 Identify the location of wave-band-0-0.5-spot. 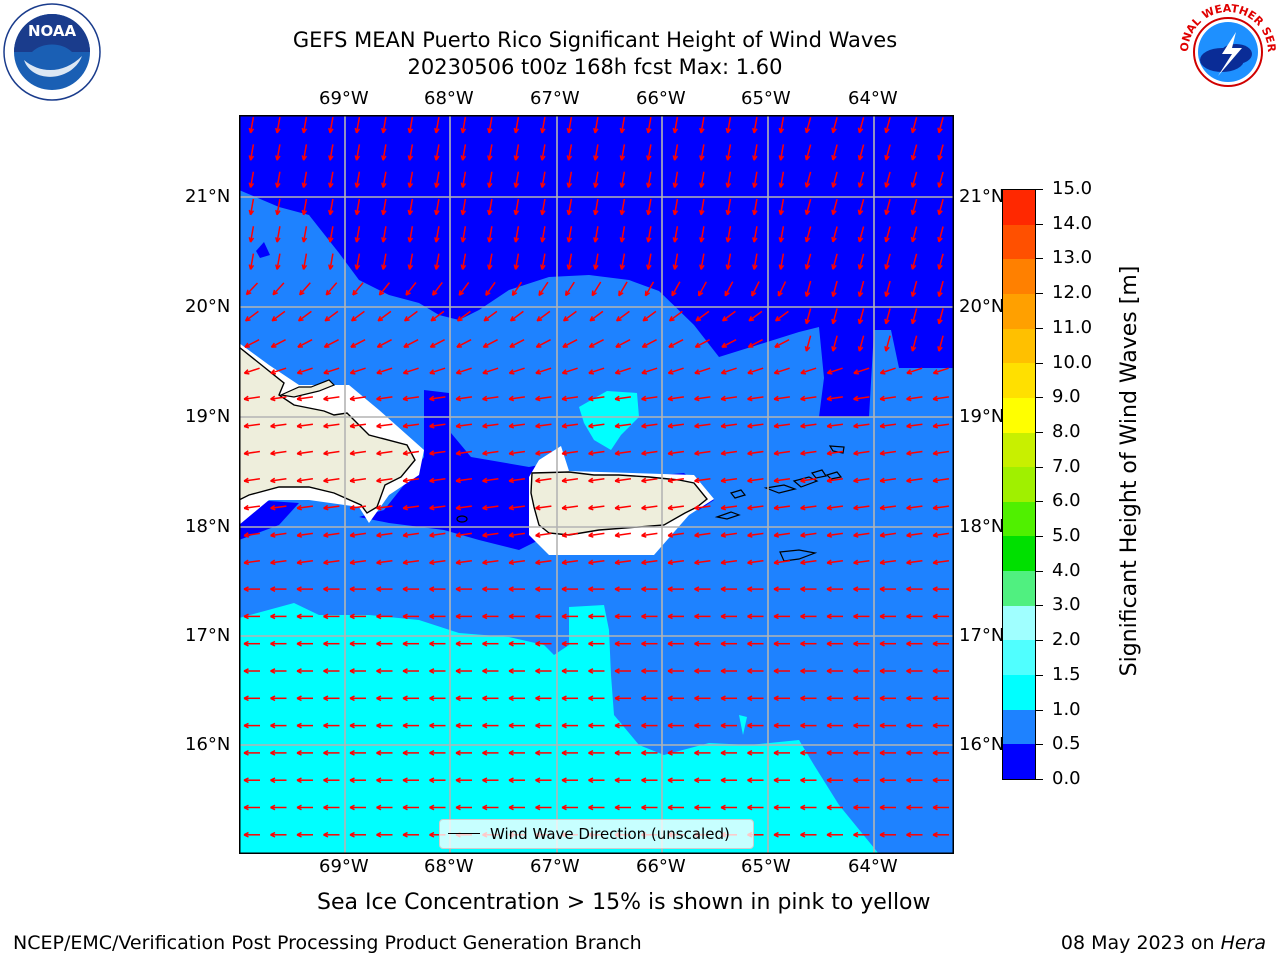
(263, 250).